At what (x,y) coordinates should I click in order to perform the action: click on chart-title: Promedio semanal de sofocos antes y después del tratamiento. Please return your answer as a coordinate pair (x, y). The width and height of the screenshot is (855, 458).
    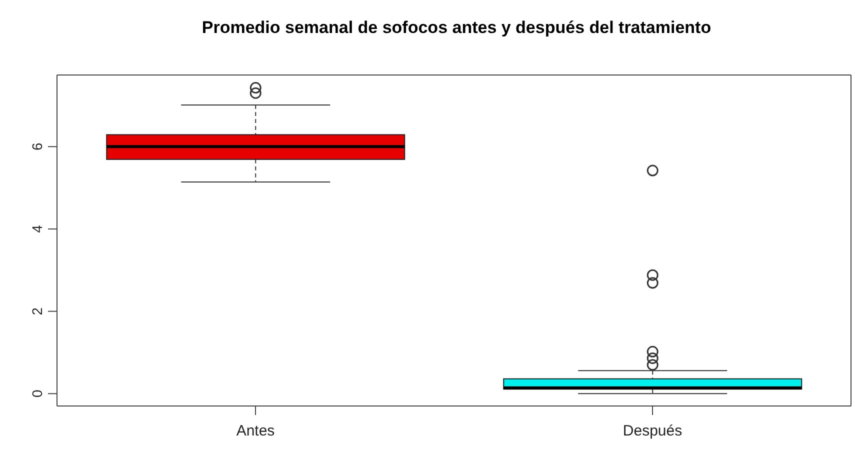
    Looking at the image, I should click on (456, 28).